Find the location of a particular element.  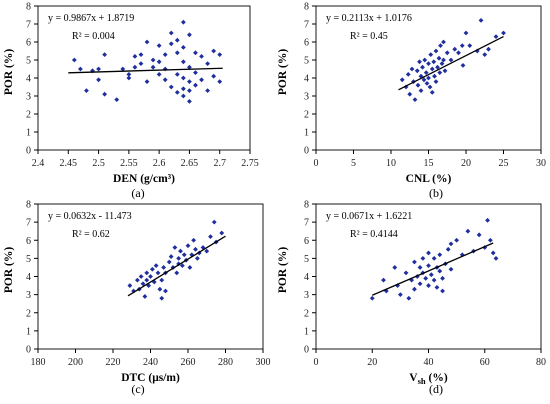

x-tick-label-2-1: 200 is located at coordinates (75, 362).